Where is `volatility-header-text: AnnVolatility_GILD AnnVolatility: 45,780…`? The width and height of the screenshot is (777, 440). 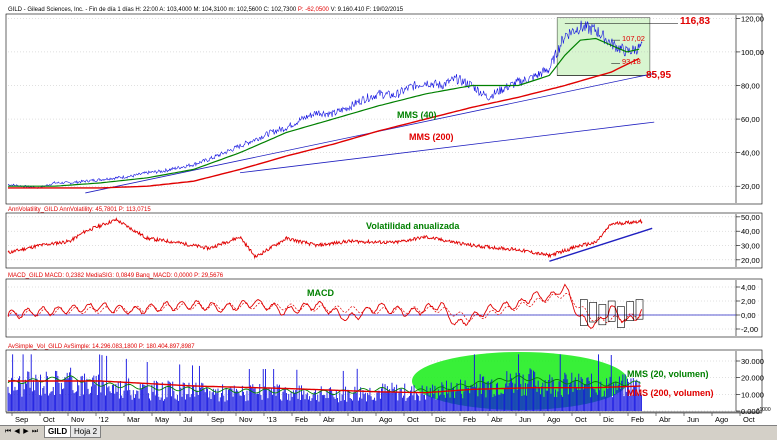
volatility-header-text: AnnVolatility_GILD AnnVolatility: 45,780… is located at coordinates (79, 210).